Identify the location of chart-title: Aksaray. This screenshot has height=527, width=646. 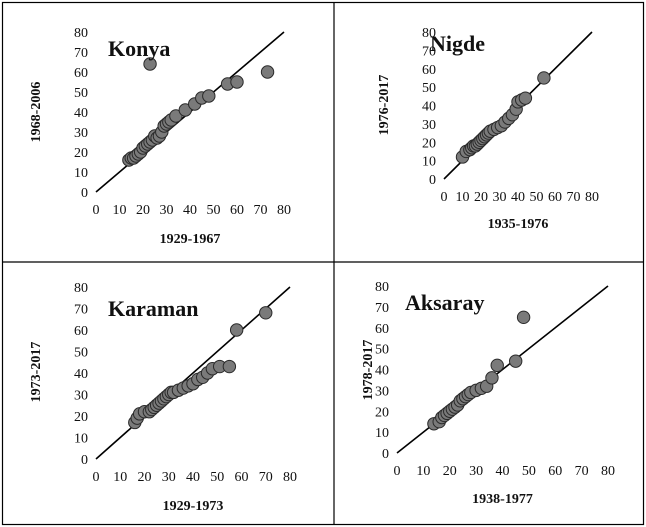
(444, 302).